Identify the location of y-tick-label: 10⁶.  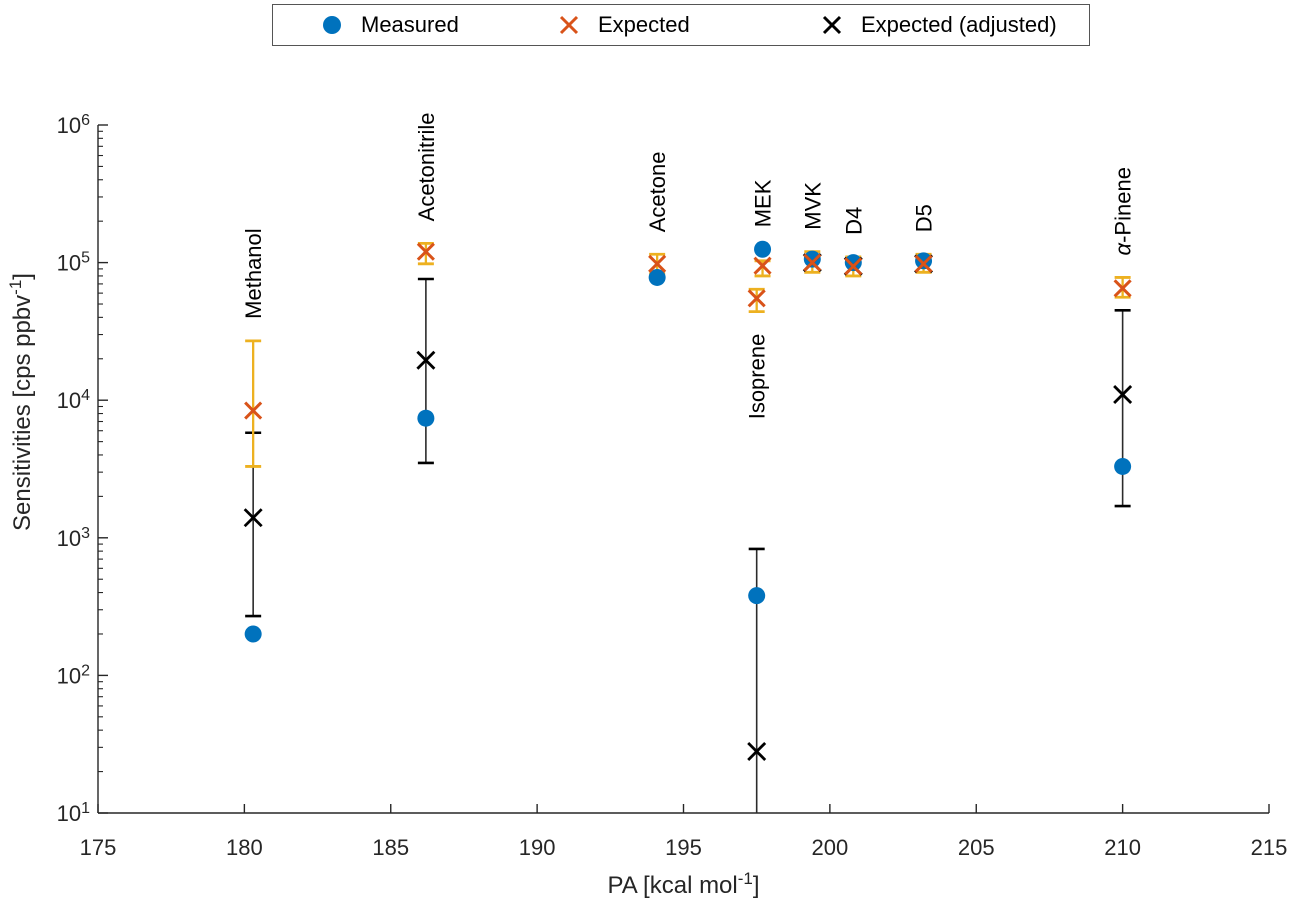
(73, 125).